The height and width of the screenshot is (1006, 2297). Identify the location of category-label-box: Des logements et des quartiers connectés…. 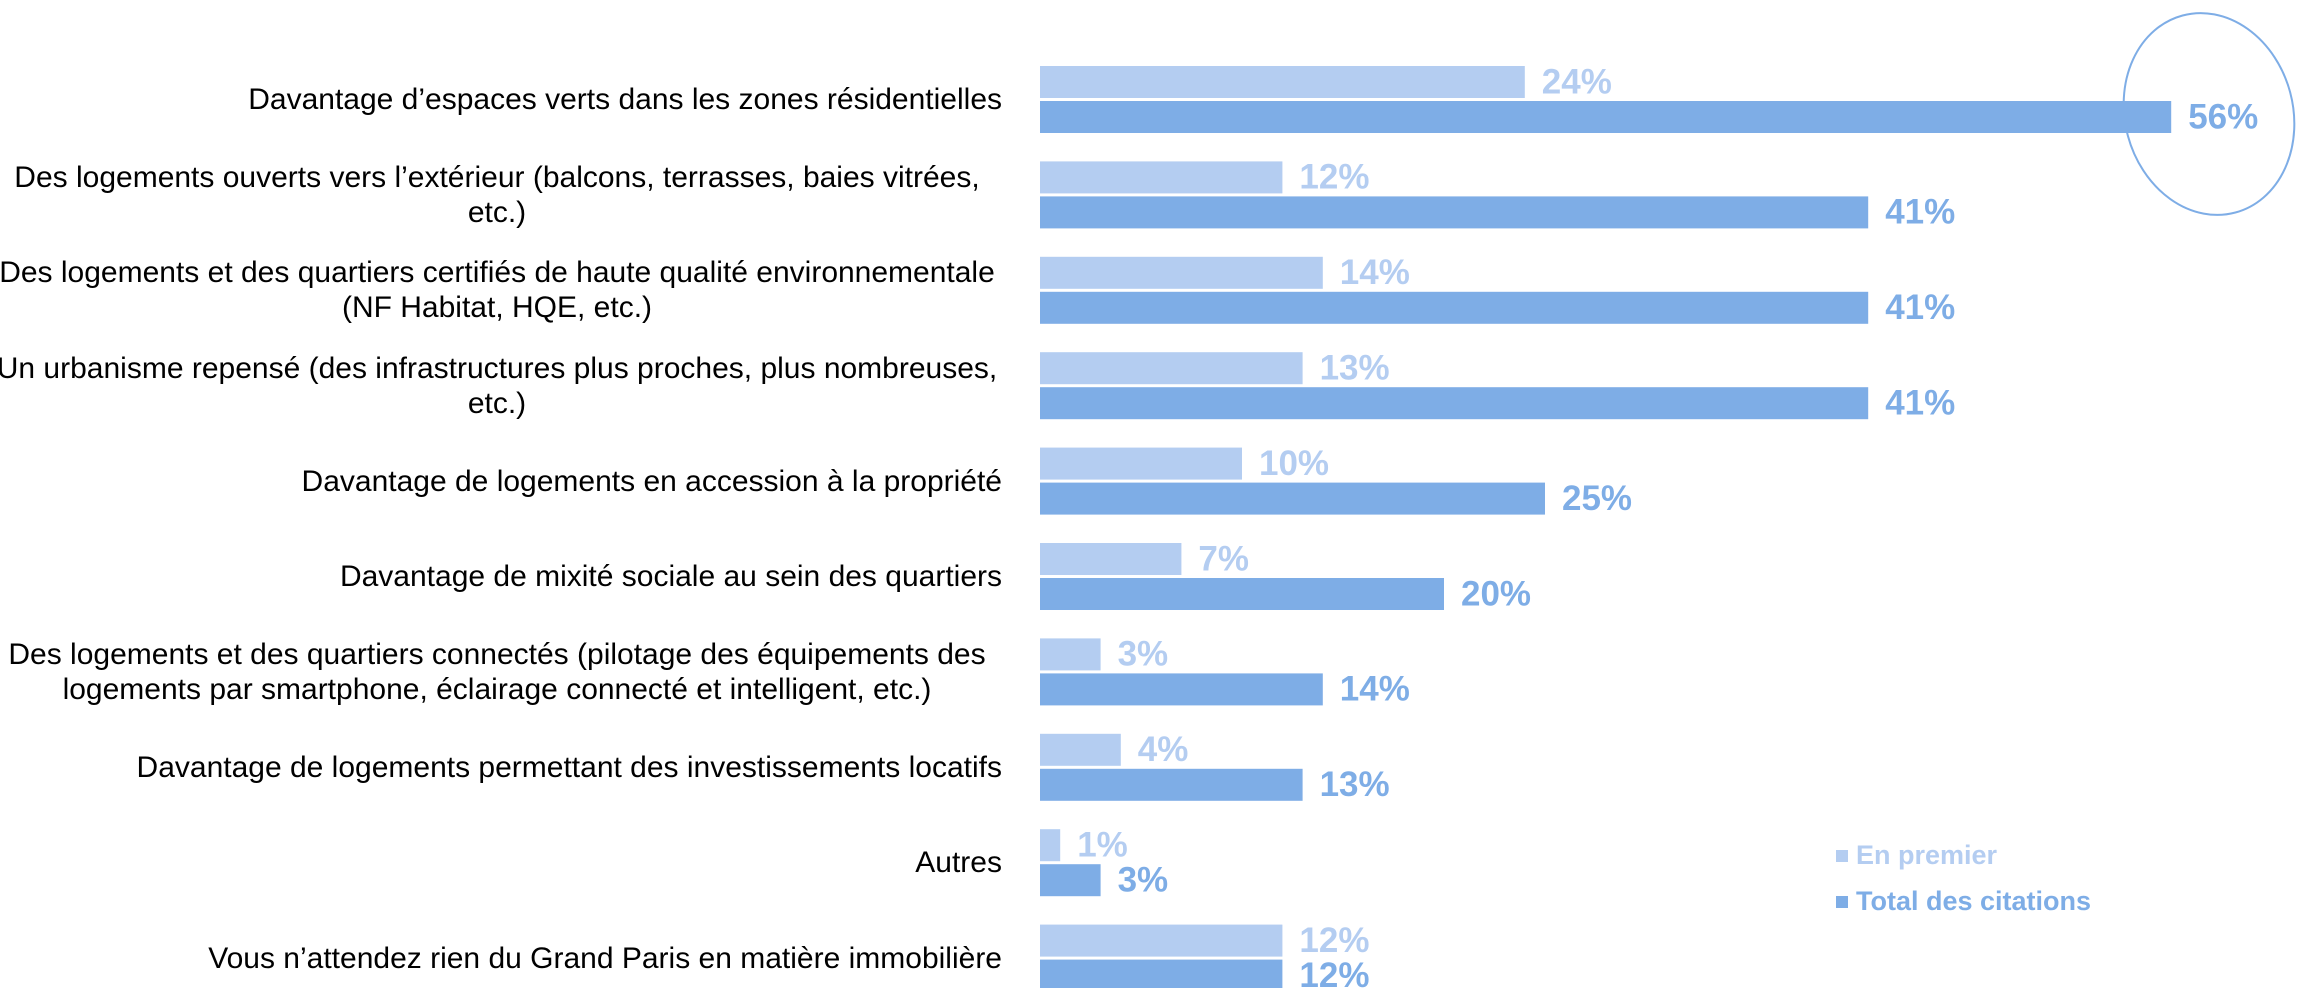
(501, 671).